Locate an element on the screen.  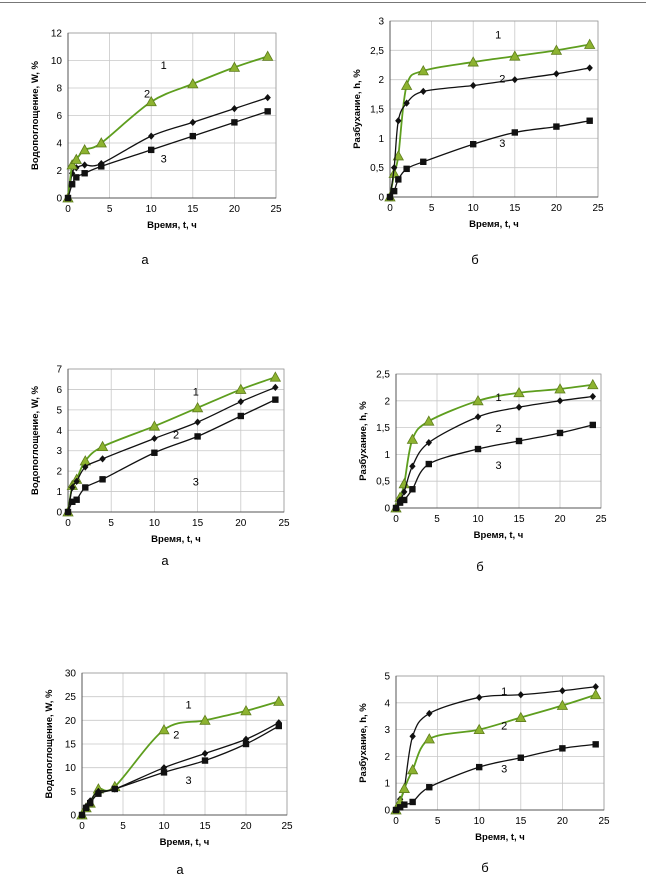
x-tick-label: 20 is located at coordinates (563, 821).